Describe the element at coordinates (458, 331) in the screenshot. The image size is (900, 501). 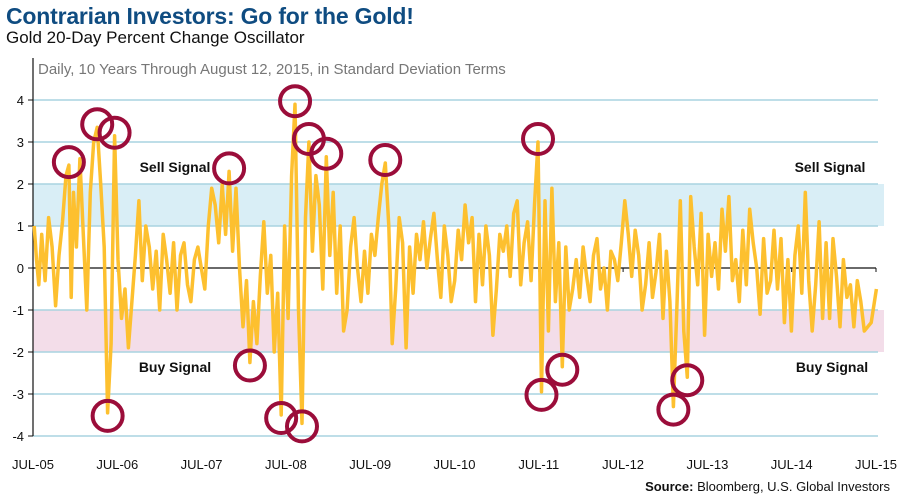
I see `buy-signal-band` at that location.